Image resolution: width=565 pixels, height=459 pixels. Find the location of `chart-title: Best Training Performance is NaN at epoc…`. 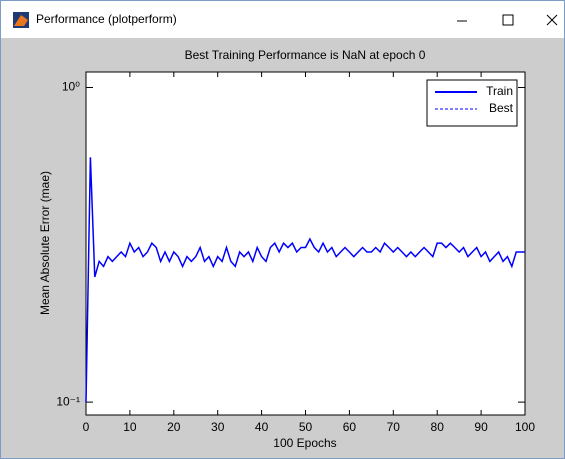

chart-title: Best Training Performance is NaN at epoc… is located at coordinates (305, 55).